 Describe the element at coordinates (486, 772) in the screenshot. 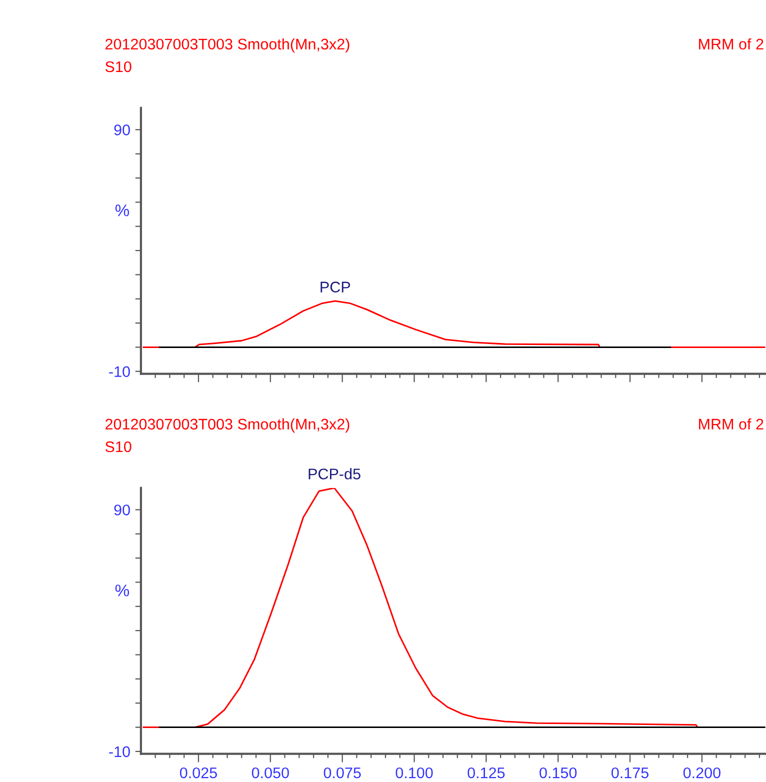

I see `x-tick-label: 0.125` at that location.